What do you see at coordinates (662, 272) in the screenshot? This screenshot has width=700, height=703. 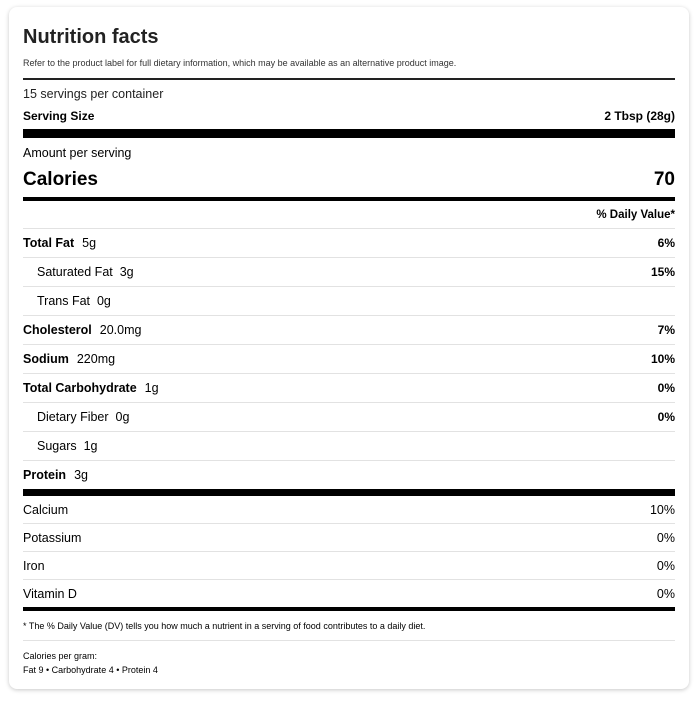 I see `nutrient-dv: 15%` at bounding box center [662, 272].